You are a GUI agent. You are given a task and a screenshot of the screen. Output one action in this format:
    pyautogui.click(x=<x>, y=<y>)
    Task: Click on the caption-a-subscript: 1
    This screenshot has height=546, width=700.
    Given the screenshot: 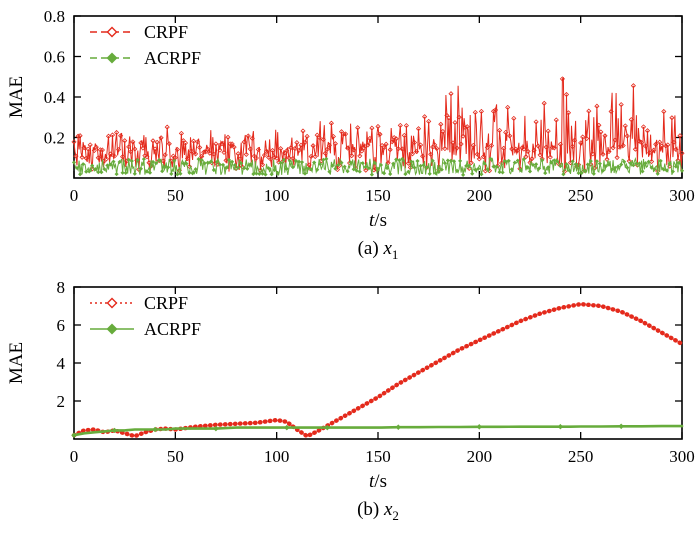 What is the action you would take?
    pyautogui.click(x=395, y=254)
    